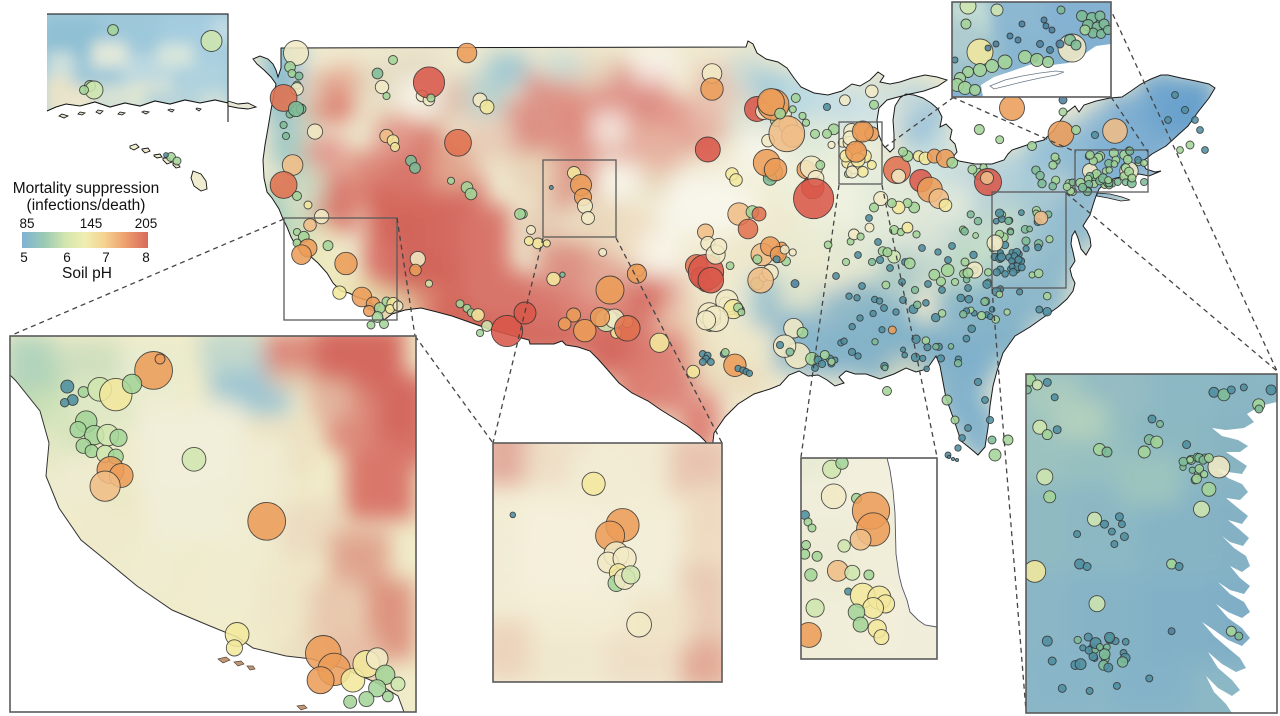 Image resolution: width=1280 pixels, height=716 pixels. What do you see at coordinates (87, 273) in the screenshot?
I see `svg-text: Soil pH` at bounding box center [87, 273].